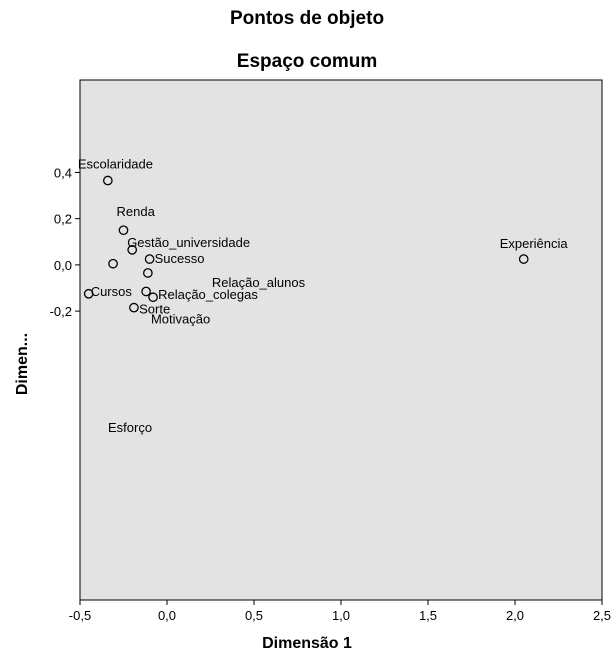  I want to click on point-escolaridade, so click(107, 180).